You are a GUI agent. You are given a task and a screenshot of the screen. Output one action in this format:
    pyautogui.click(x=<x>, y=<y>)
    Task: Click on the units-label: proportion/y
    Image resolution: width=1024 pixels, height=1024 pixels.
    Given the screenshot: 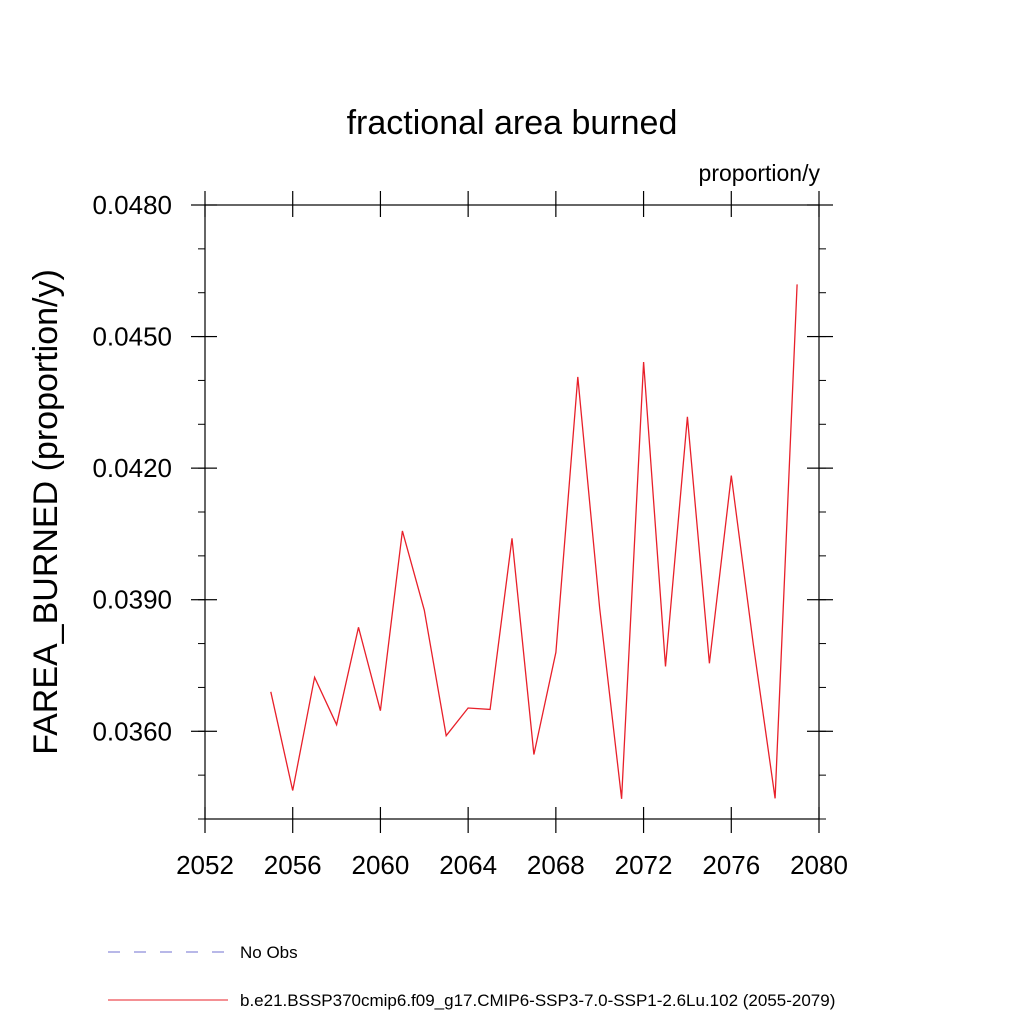 What is the action you would take?
    pyautogui.click(x=760, y=173)
    